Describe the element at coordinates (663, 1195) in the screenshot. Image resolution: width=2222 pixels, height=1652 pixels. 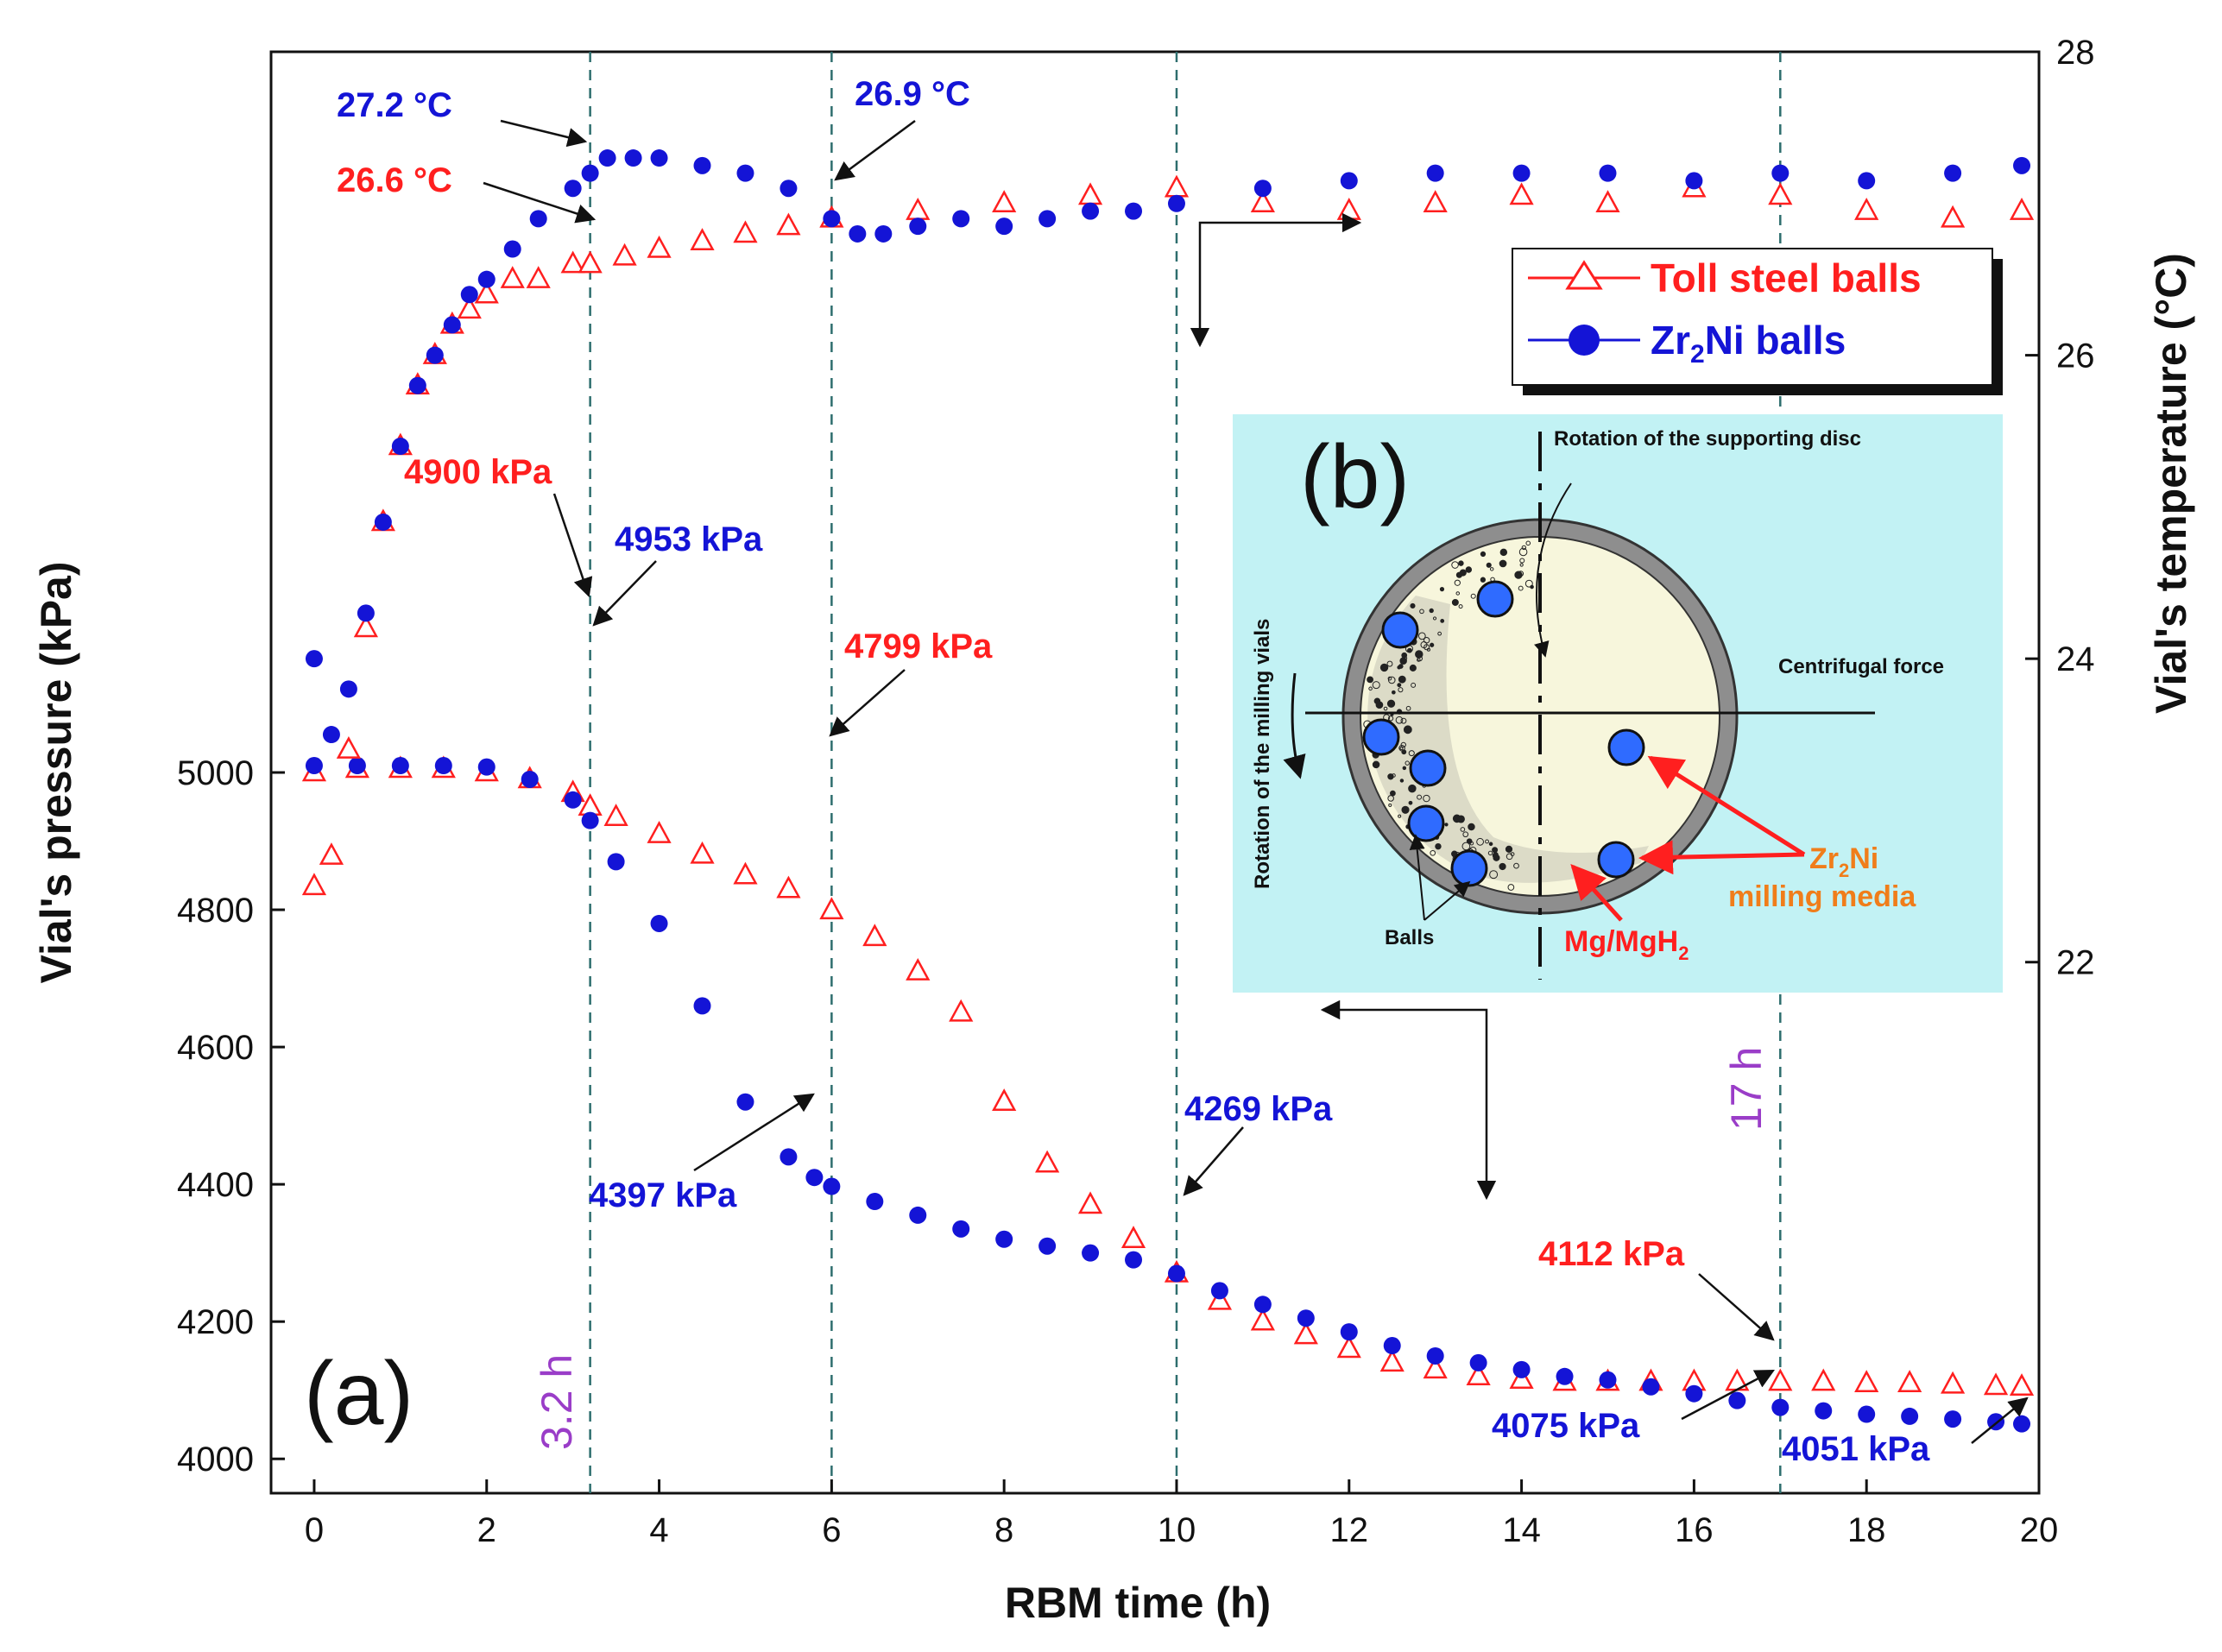
I see `annotation-4397: 4397 kPa` at that location.